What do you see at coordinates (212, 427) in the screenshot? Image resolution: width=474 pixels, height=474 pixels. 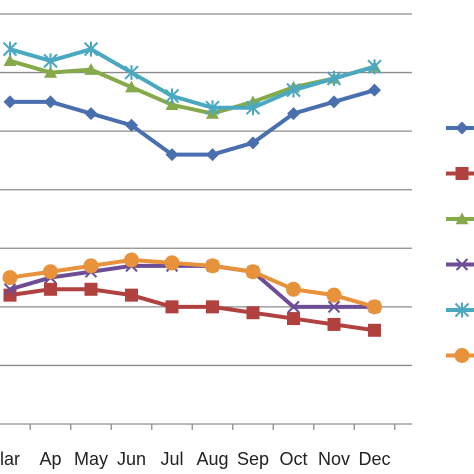 I see `x-axis-ticks` at bounding box center [212, 427].